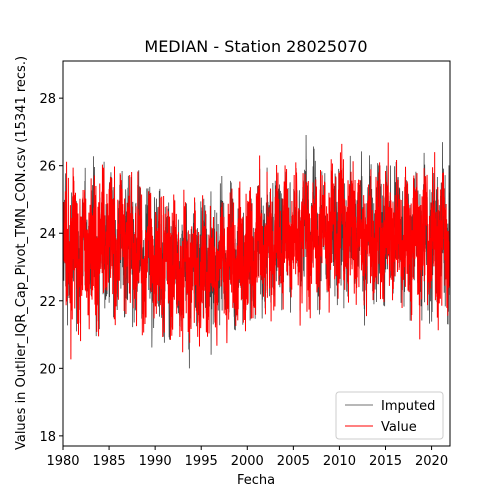  What do you see at coordinates (385, 461) in the screenshot?
I see `x-tick-label-2015: 2015` at bounding box center [385, 461].